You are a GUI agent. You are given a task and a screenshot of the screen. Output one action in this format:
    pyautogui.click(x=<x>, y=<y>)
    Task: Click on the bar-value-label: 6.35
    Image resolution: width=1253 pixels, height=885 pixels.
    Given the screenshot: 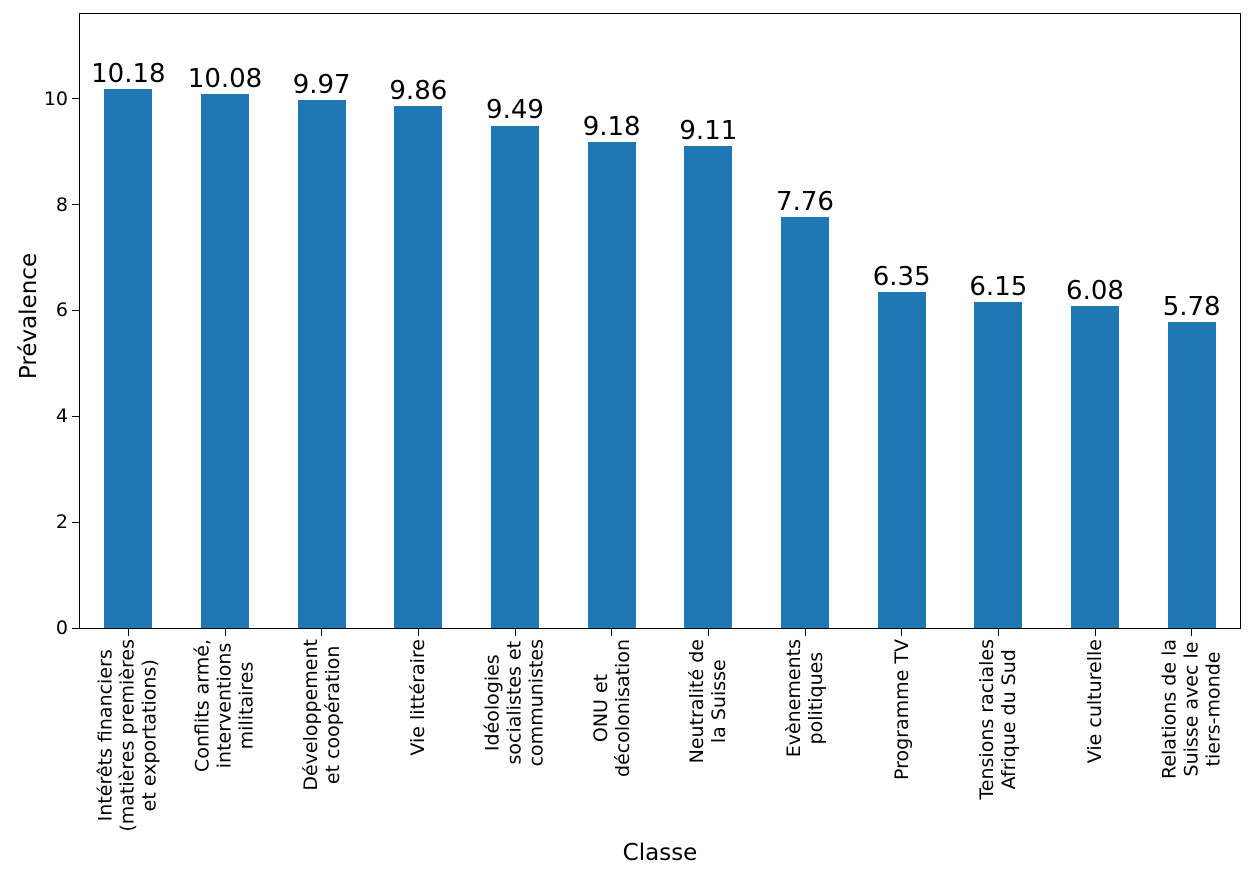 What is the action you would take?
    pyautogui.click(x=901, y=276)
    